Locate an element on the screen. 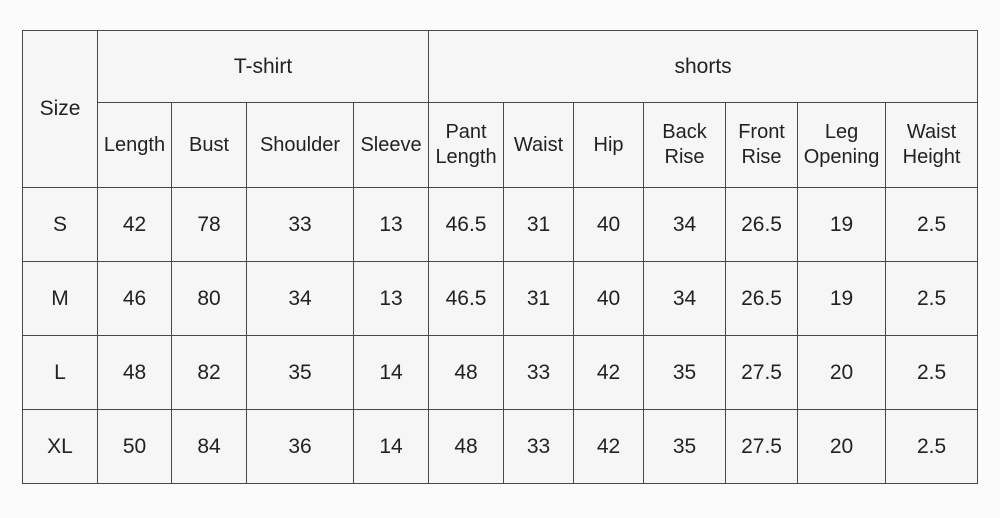 The height and width of the screenshot is (518, 1000). value-cell: 82 is located at coordinates (209, 372).